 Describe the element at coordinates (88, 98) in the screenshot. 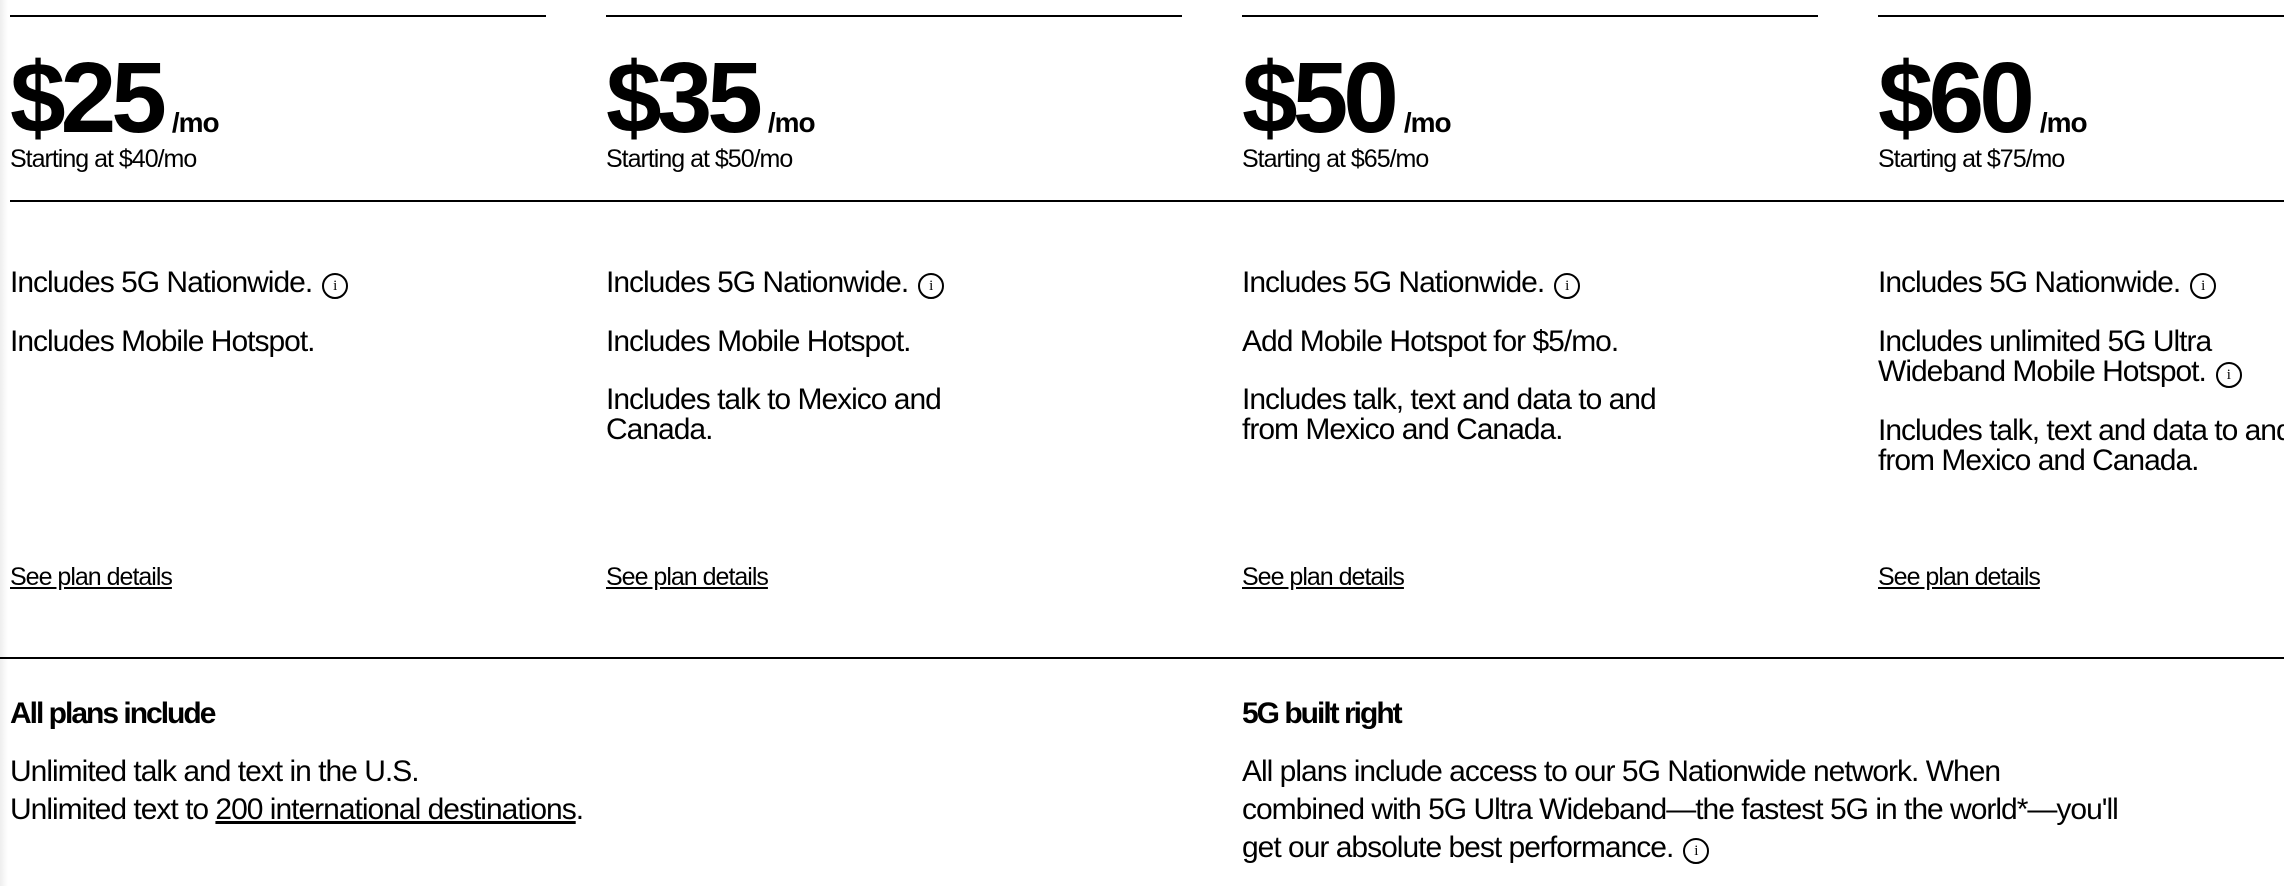

I see `price-amount: $25` at that location.